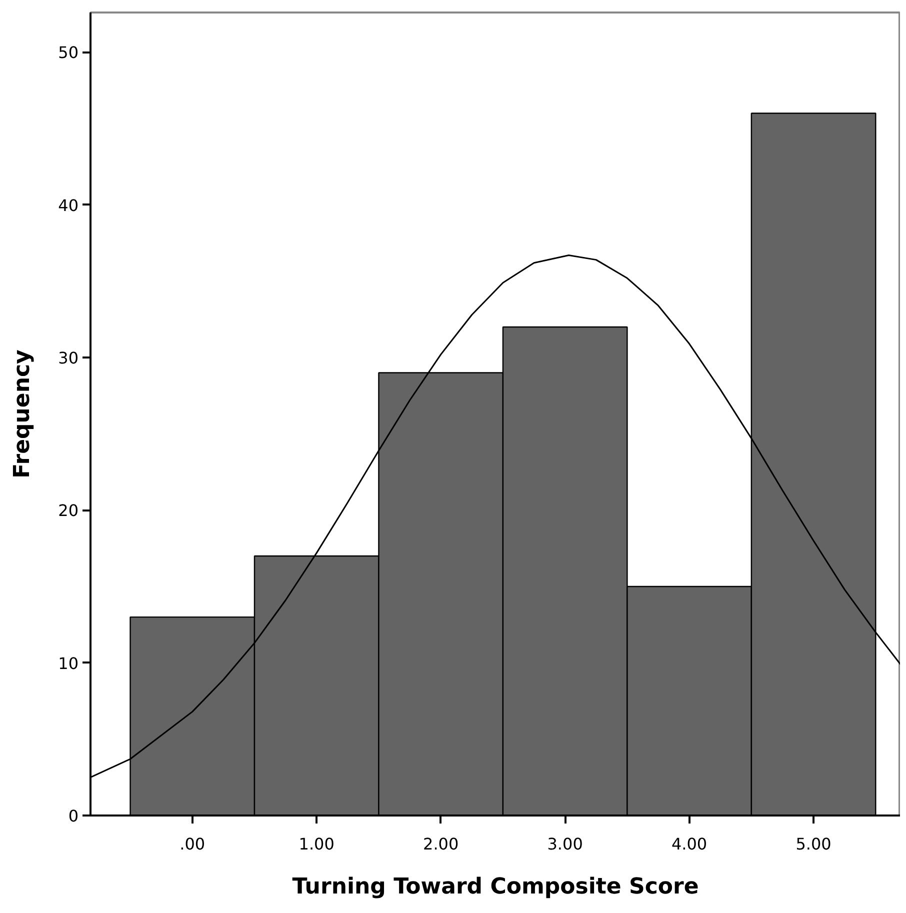 Image resolution: width=906 pixels, height=913 pixels. Describe the element at coordinates (73, 816) in the screenshot. I see `y-tick-label: 0` at that location.